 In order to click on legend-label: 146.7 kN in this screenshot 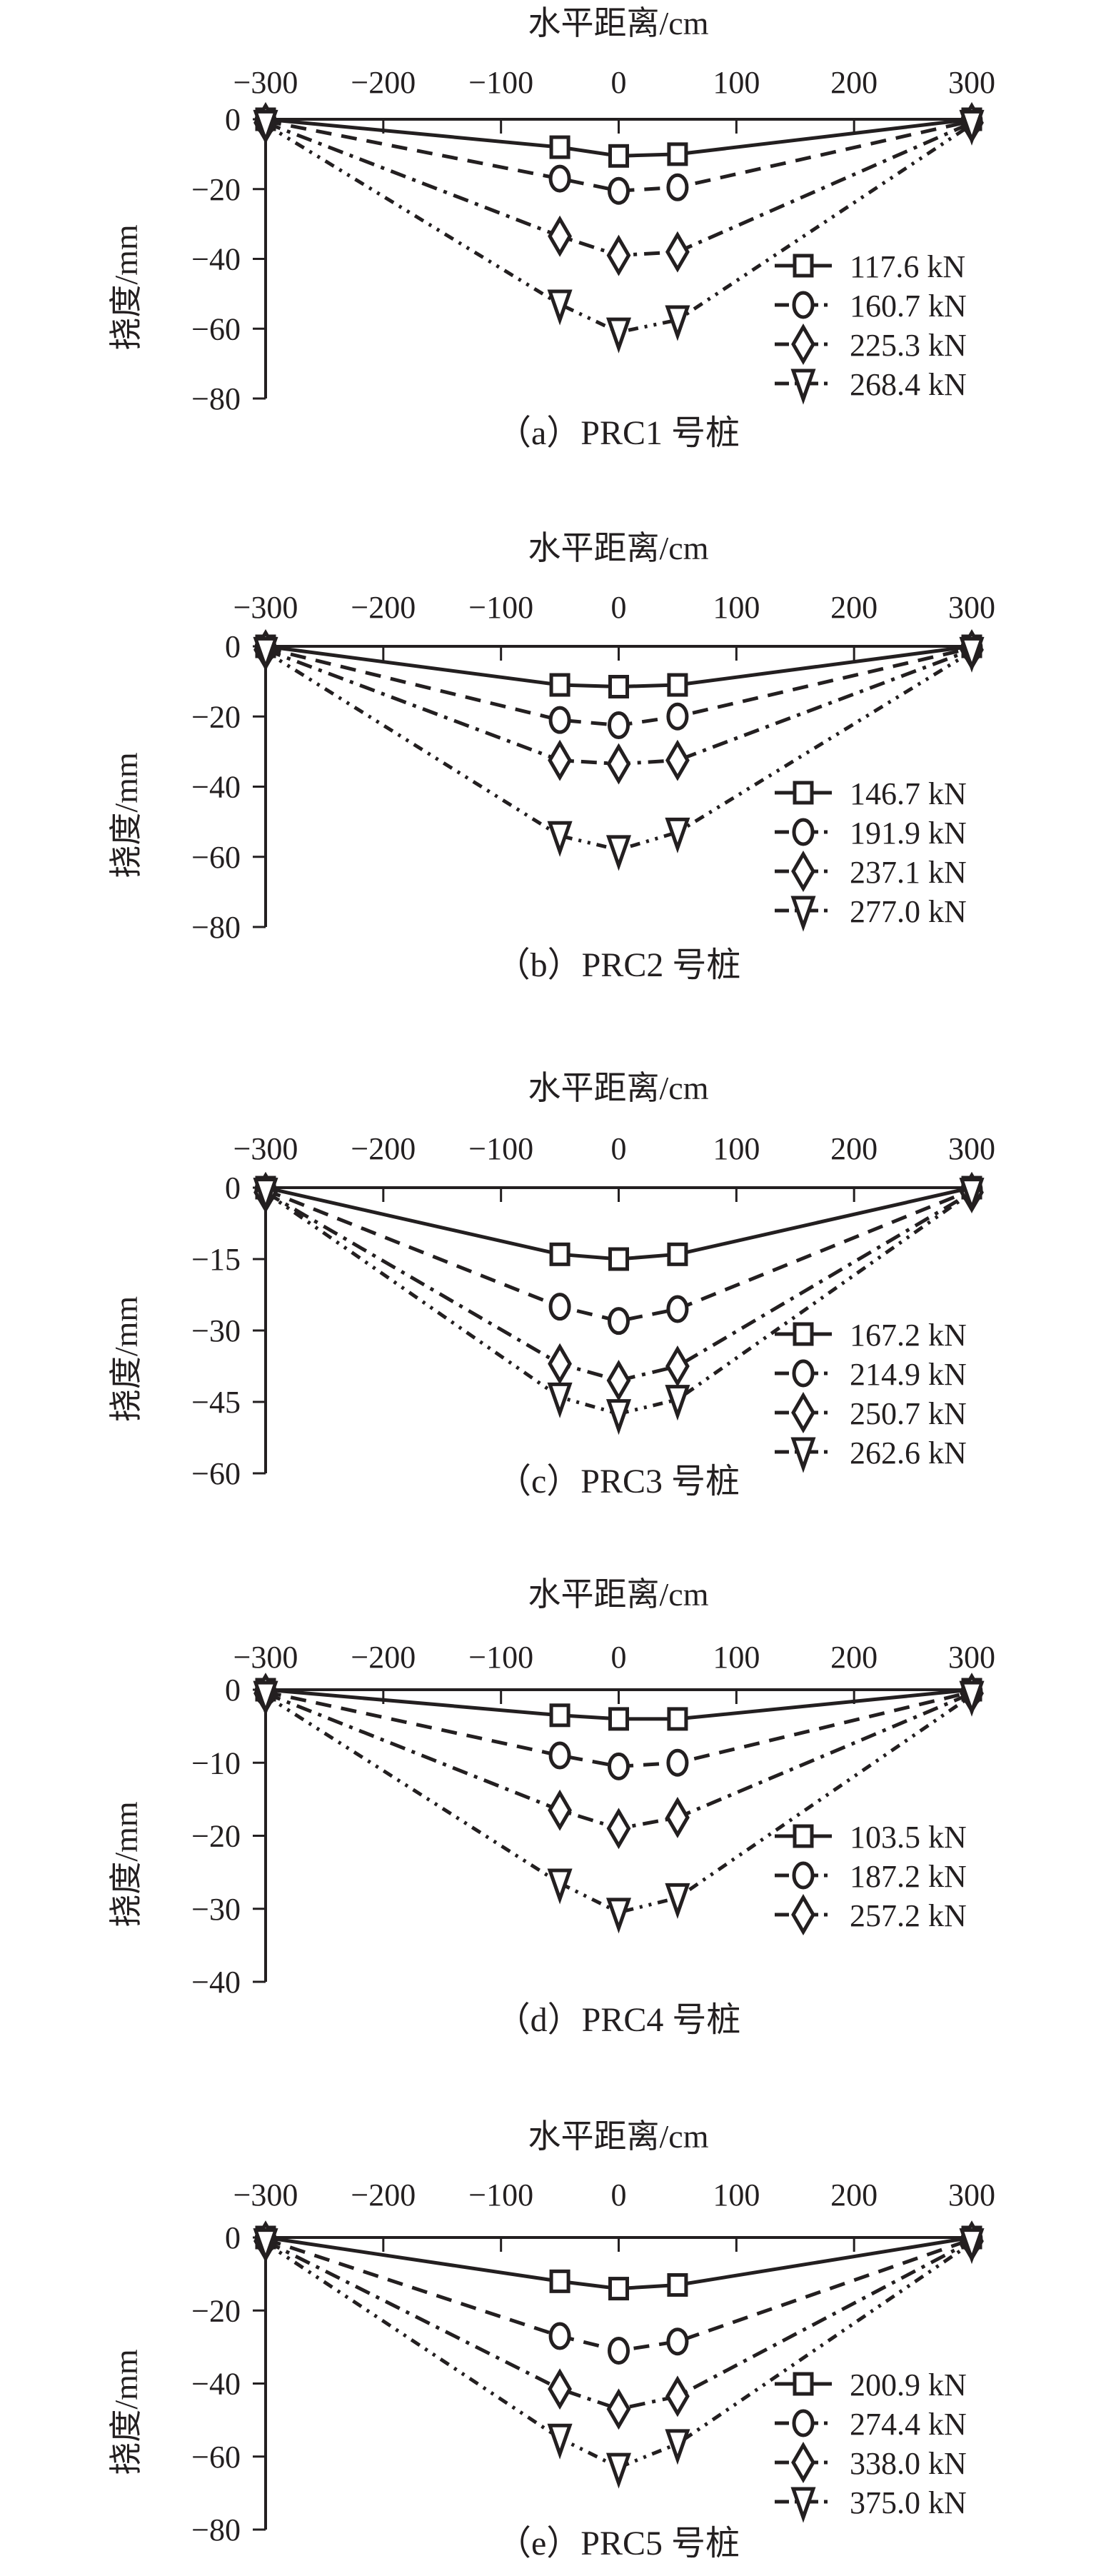, I will do `click(908, 793)`.